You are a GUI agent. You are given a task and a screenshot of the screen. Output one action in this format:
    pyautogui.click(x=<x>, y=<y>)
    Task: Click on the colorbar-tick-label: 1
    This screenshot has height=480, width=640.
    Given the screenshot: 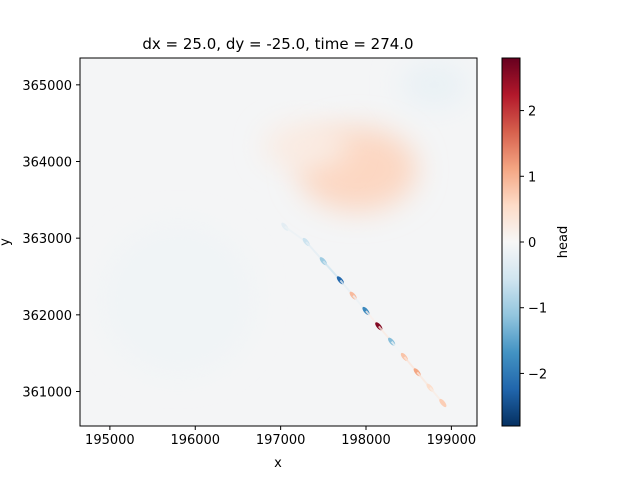 What is the action you would take?
    pyautogui.click(x=532, y=177)
    